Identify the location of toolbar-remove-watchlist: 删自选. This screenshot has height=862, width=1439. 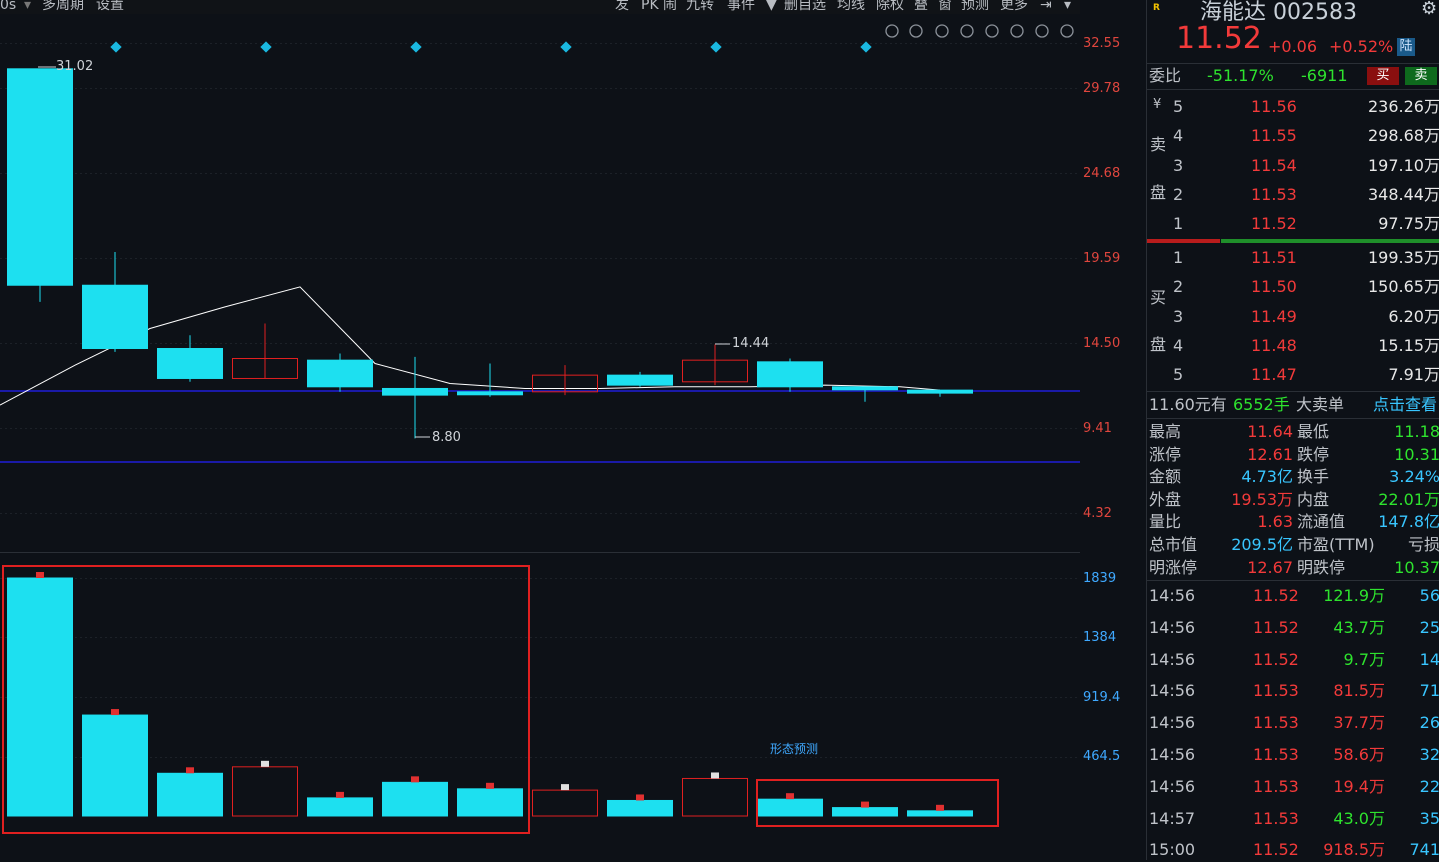
(805, 6).